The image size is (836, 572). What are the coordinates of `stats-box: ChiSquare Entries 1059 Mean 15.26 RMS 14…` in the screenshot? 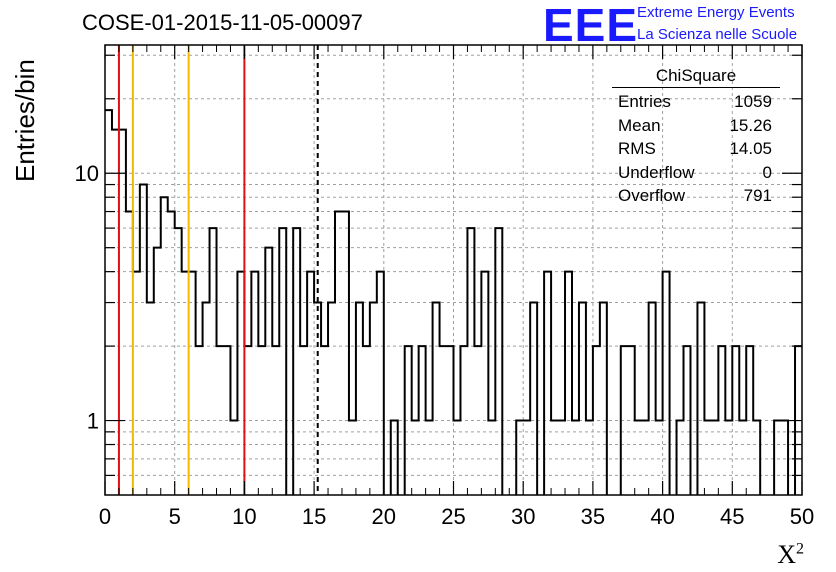 It's located at (696, 137).